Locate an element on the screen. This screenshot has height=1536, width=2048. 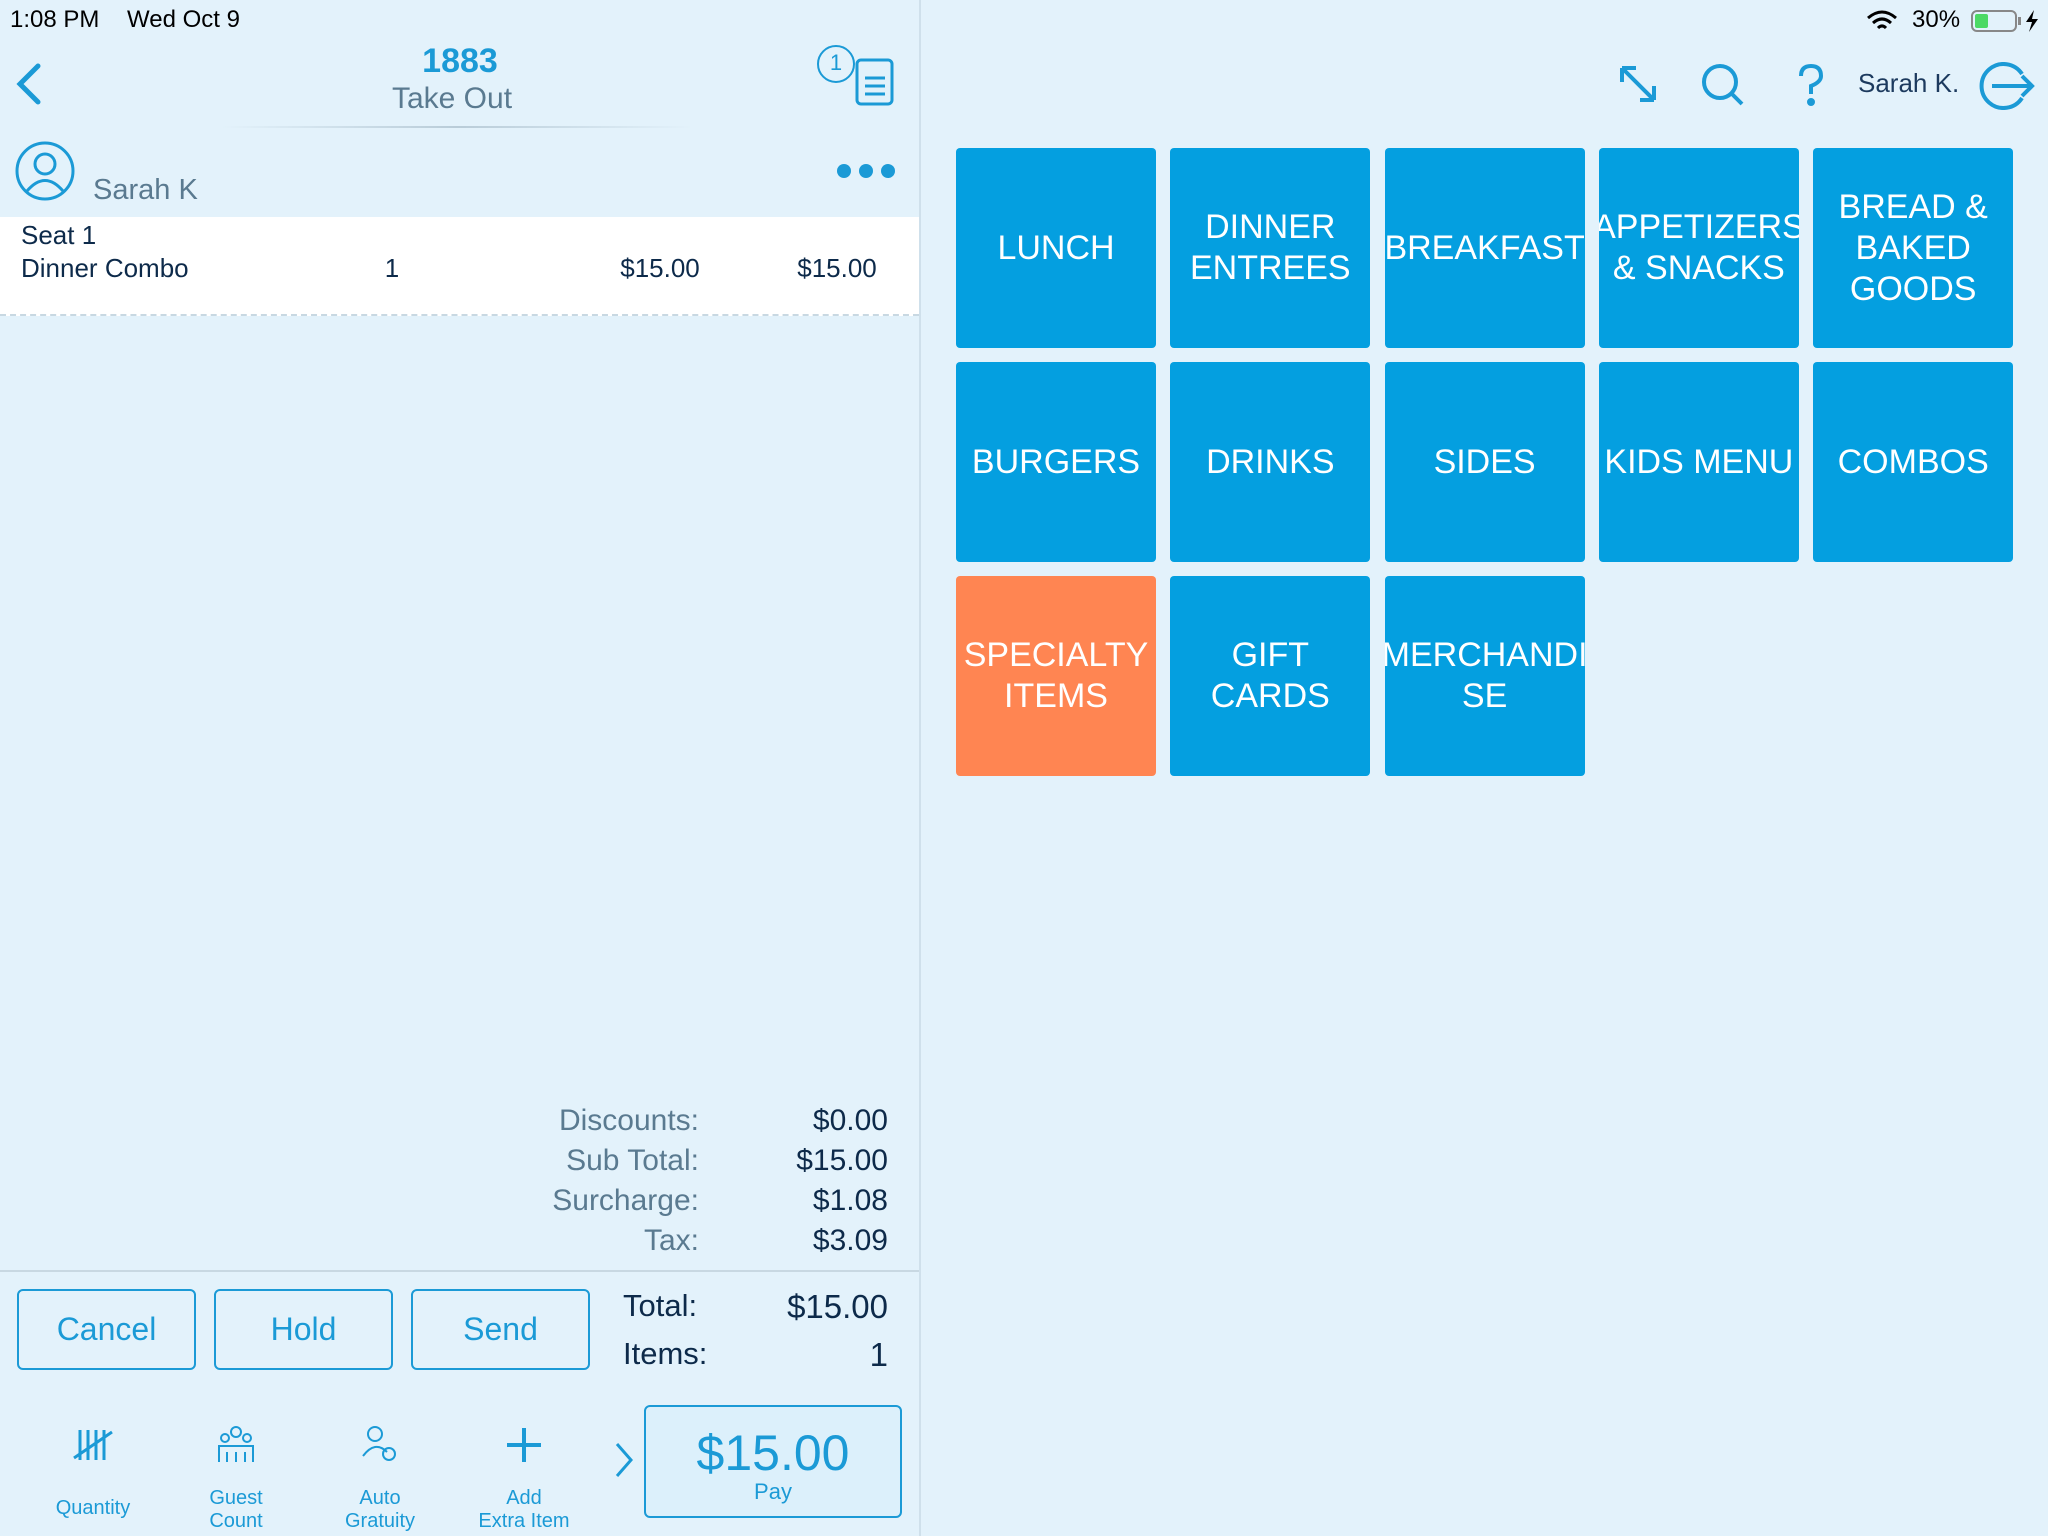
item-name: Dinner Combo is located at coordinates (105, 268).